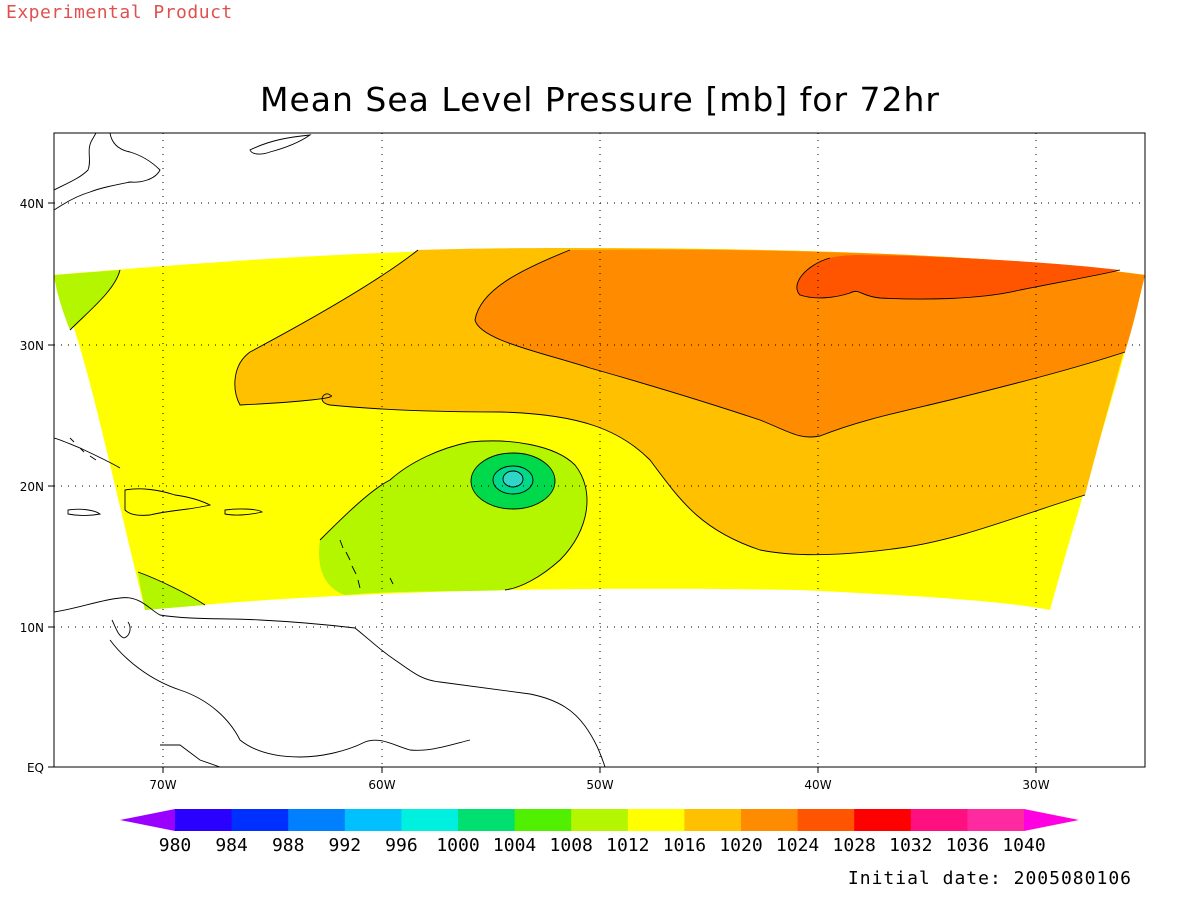 The width and height of the screenshot is (1200, 900). I want to click on colorbar-level-label: 1028, so click(854, 845).